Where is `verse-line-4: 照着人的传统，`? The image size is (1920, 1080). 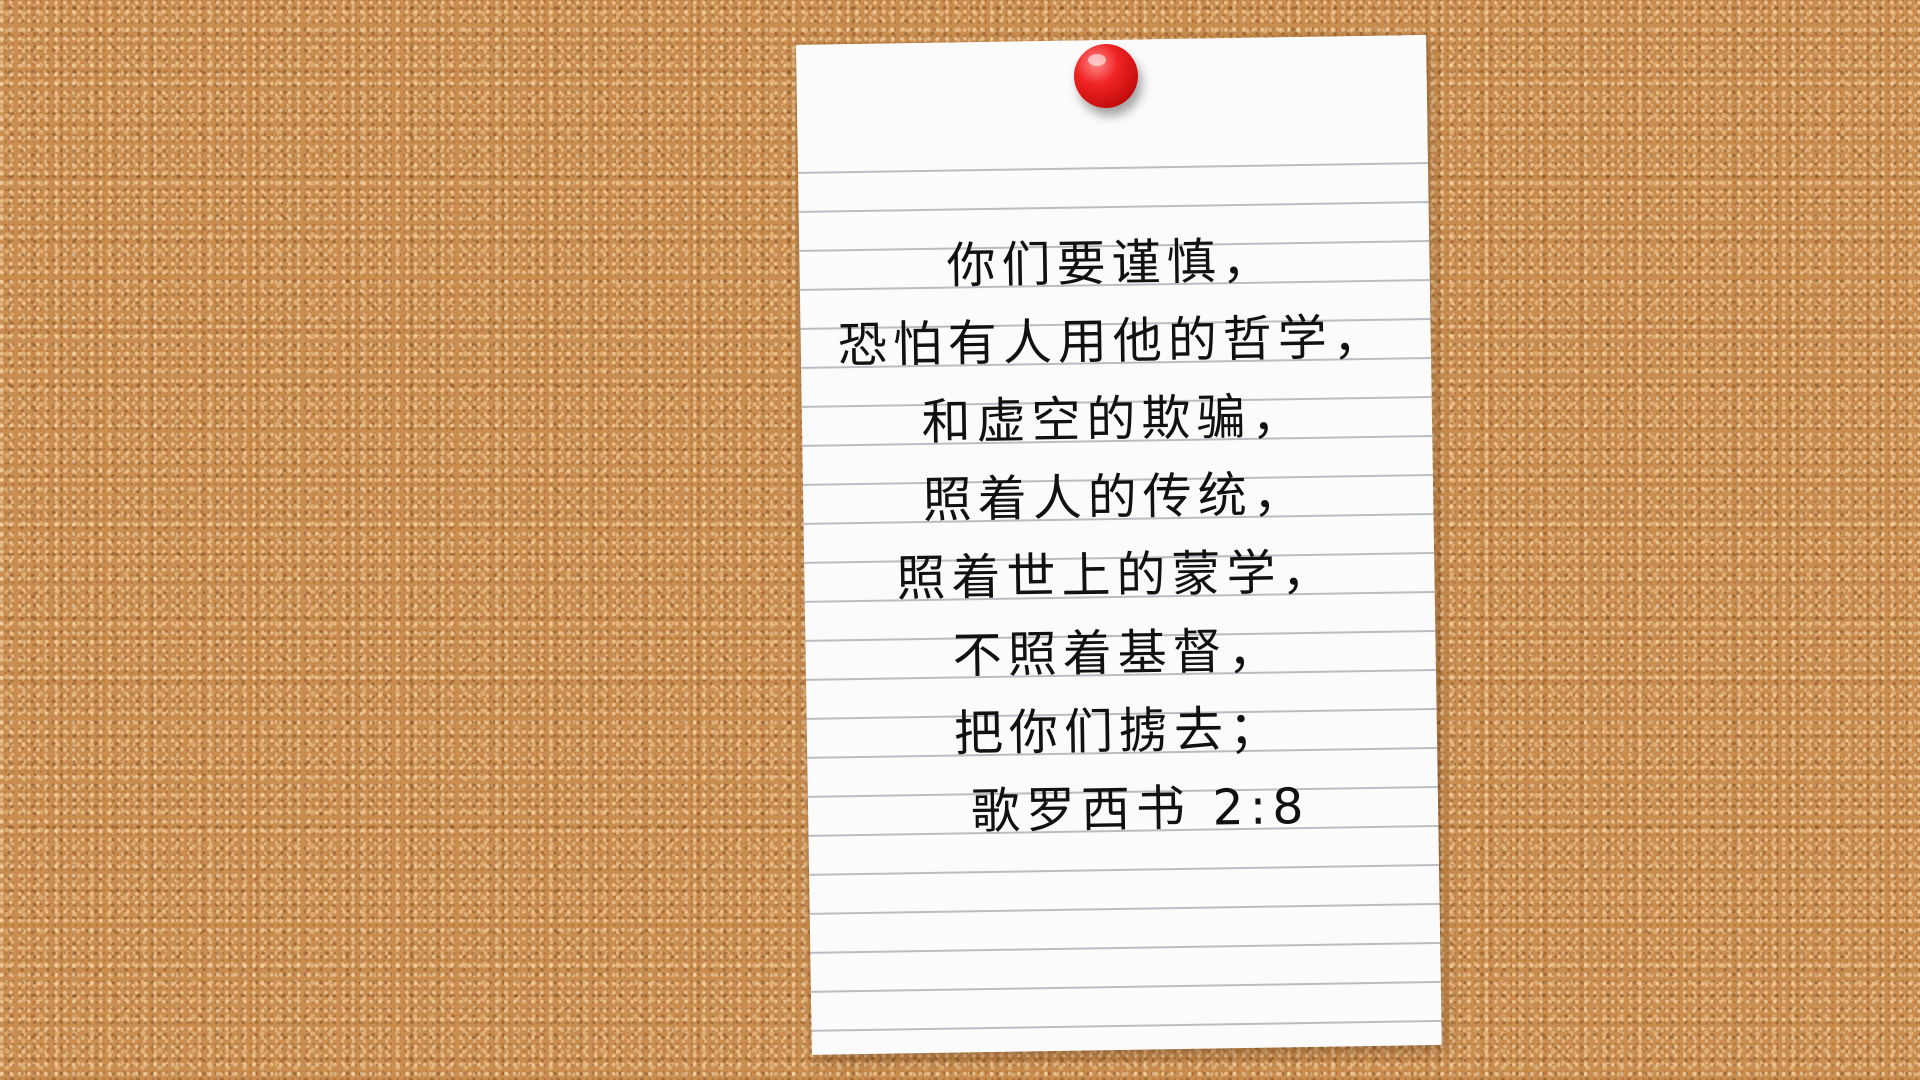
verse-line-4: 照着人的传统， is located at coordinates (1115, 497).